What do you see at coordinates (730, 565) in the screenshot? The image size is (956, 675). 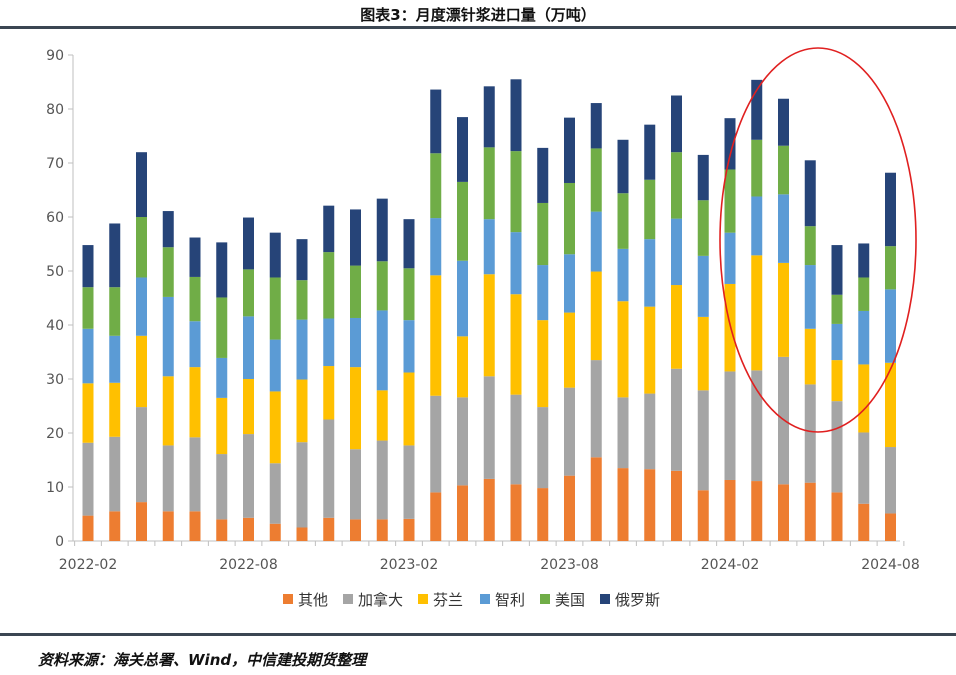 I see `x-tick-label: 2024-02` at bounding box center [730, 565].